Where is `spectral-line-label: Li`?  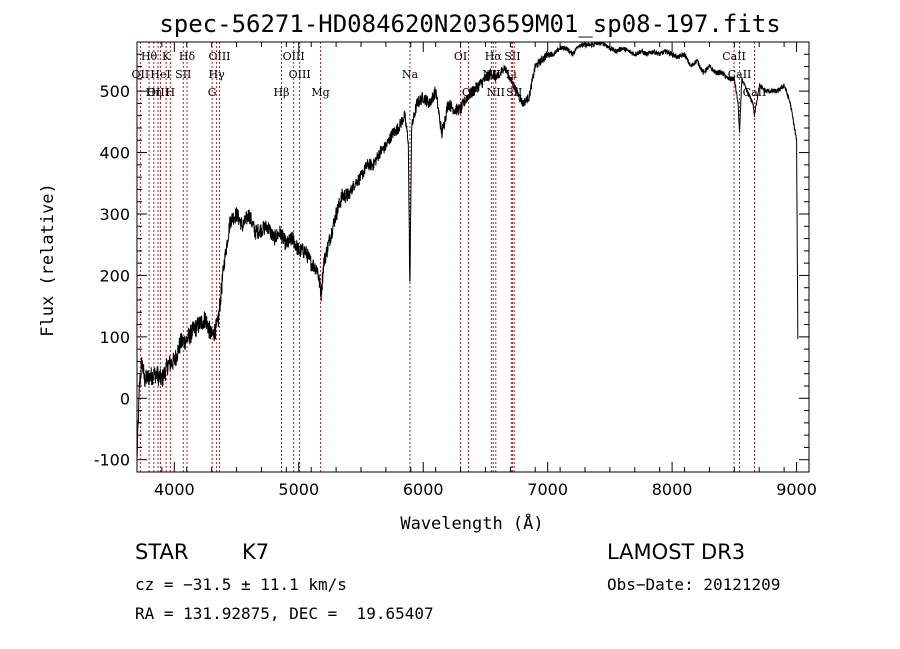 spectral-line-label: Li is located at coordinates (511, 74).